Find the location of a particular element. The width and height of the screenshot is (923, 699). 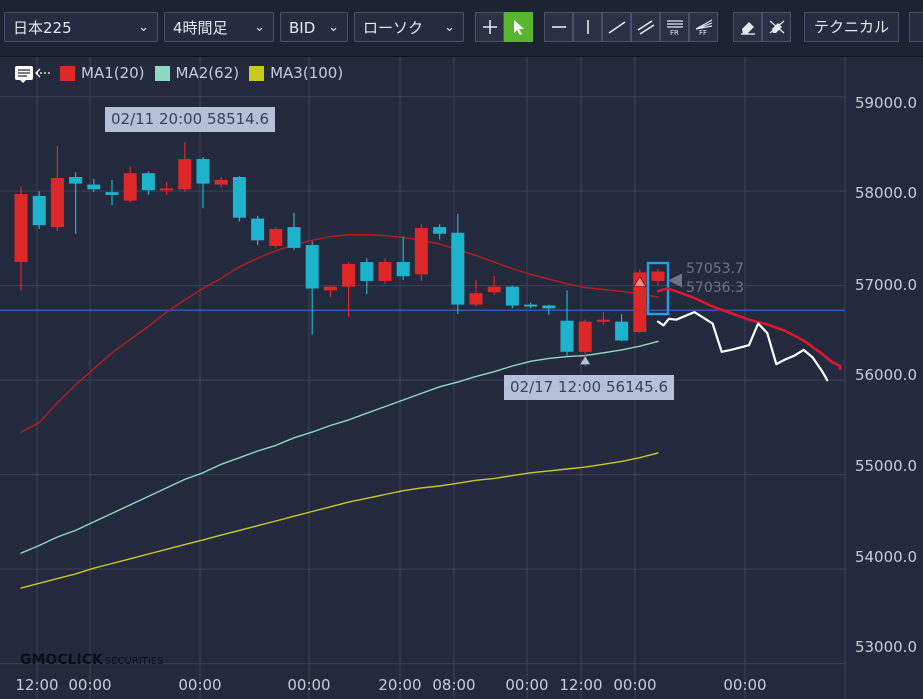

annotation-red-line is located at coordinates (749, 329).